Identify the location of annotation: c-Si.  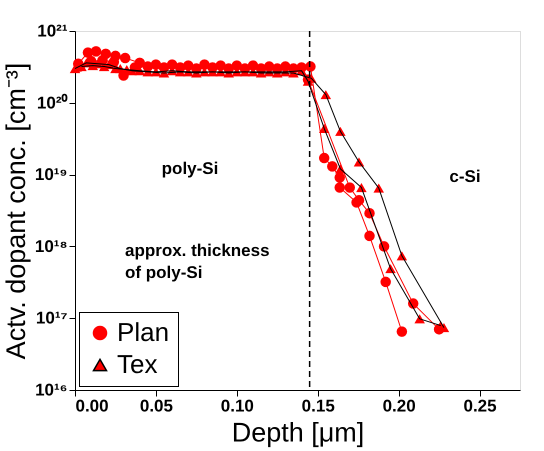
(465, 176).